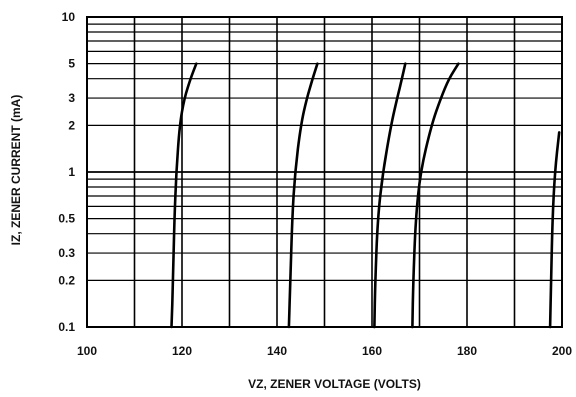 Image resolution: width=576 pixels, height=397 pixels. What do you see at coordinates (71, 98) in the screenshot?
I see `y-tick-label: 3` at bounding box center [71, 98].